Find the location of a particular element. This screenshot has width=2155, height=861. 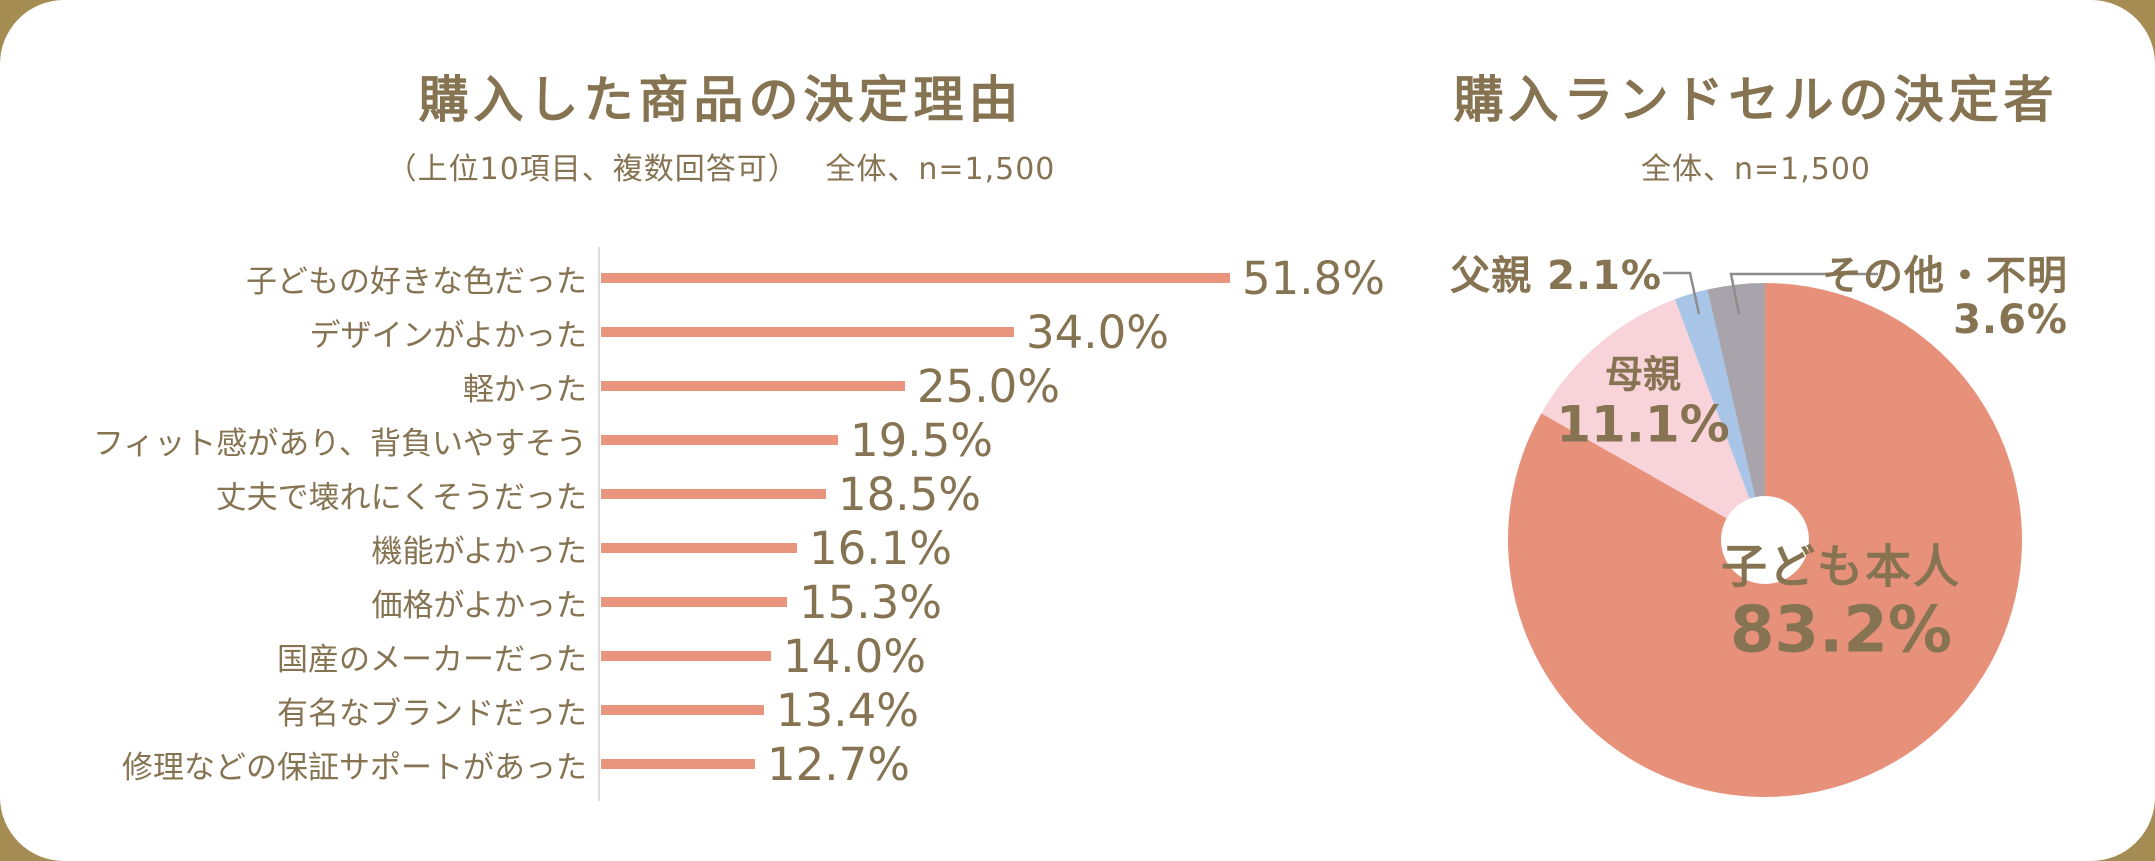

bar-chart-subtitle: （上位10項目、複数回答可） 全体、n=1,500 is located at coordinates (721, 169).